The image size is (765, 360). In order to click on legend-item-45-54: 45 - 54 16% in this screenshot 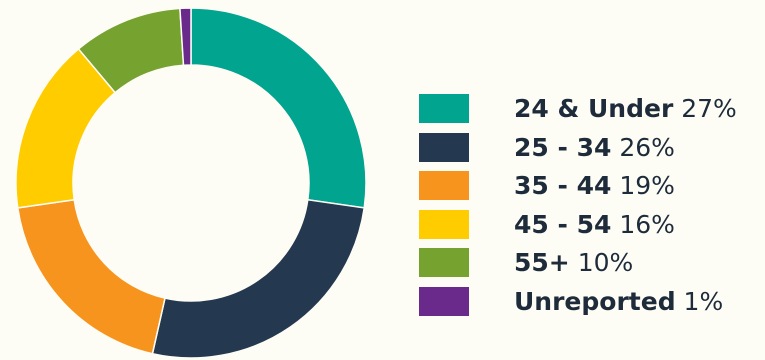, I will do `click(589, 225)`.